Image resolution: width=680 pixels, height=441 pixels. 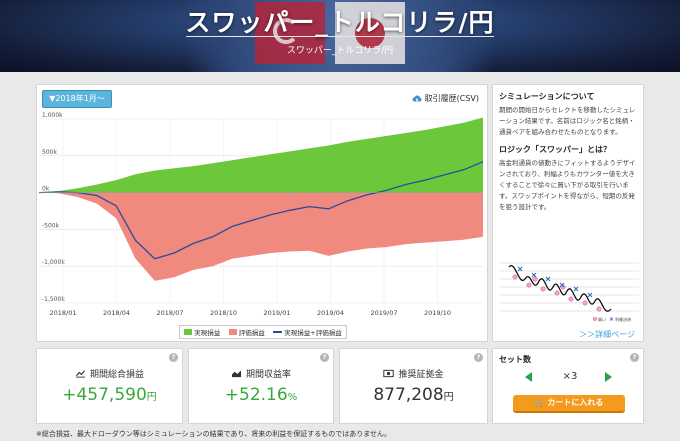 What do you see at coordinates (116, 375) in the screenshot?
I see `total-pnl-label: 期間総合損益` at bounding box center [116, 375].